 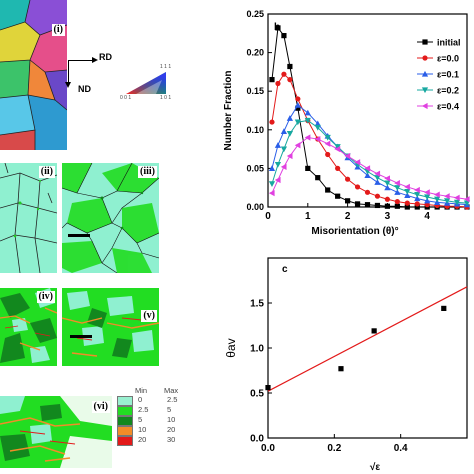 What do you see at coordinates (231, 347) in the screenshot?
I see `y-axis-label: θav` at bounding box center [231, 347].